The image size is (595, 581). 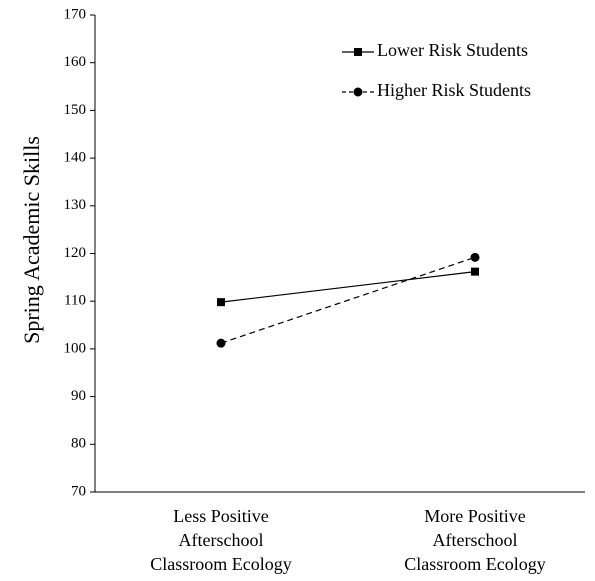 I want to click on y-tick-label: 170, so click(x=75, y=14).